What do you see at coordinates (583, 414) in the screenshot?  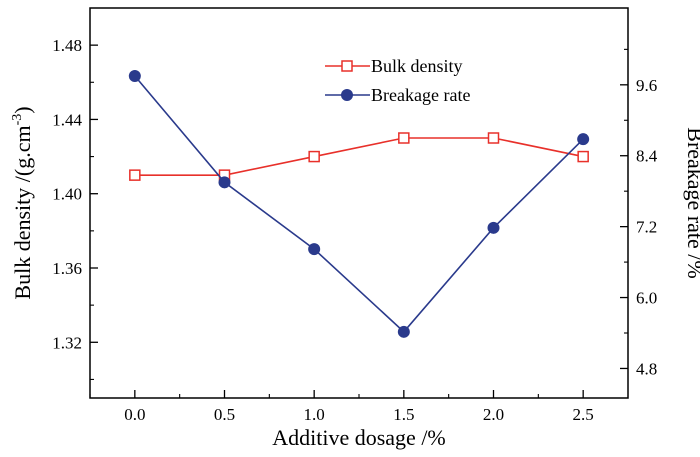 I see `x-tick-label: 2.5` at bounding box center [583, 414].